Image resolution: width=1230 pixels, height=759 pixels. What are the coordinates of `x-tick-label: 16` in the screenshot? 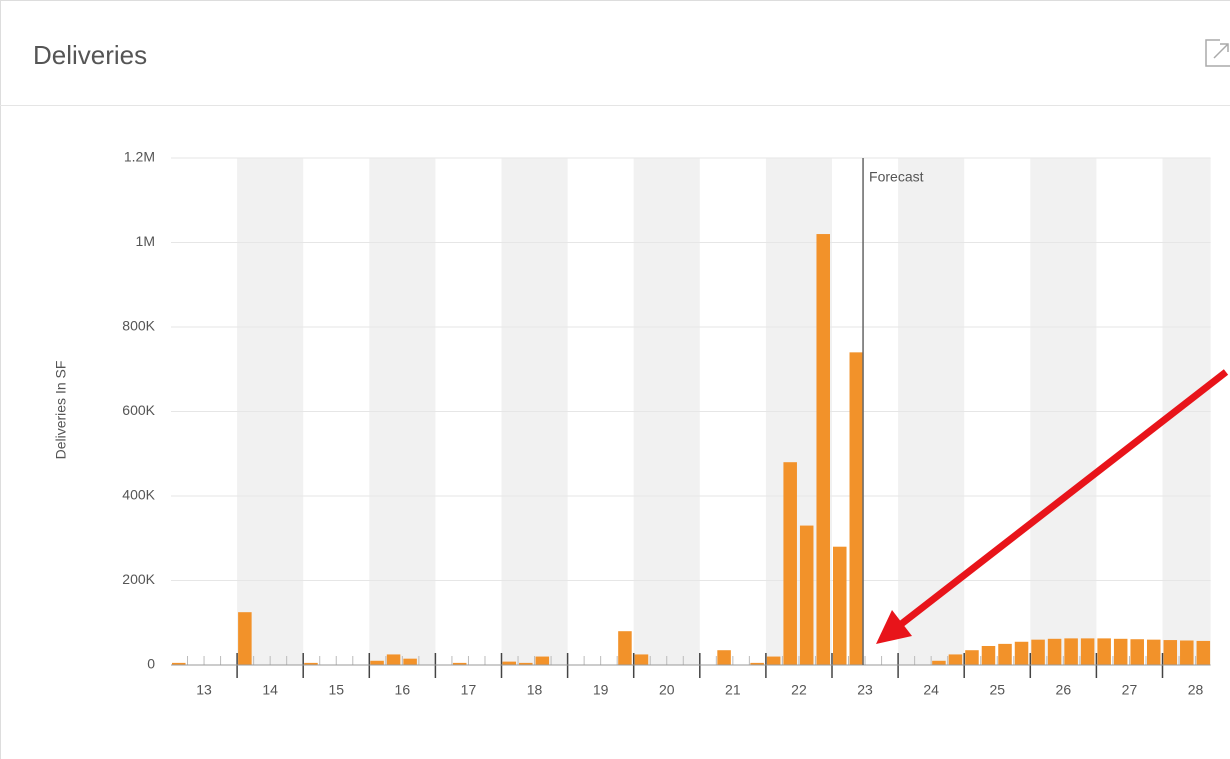 It's located at (403, 690).